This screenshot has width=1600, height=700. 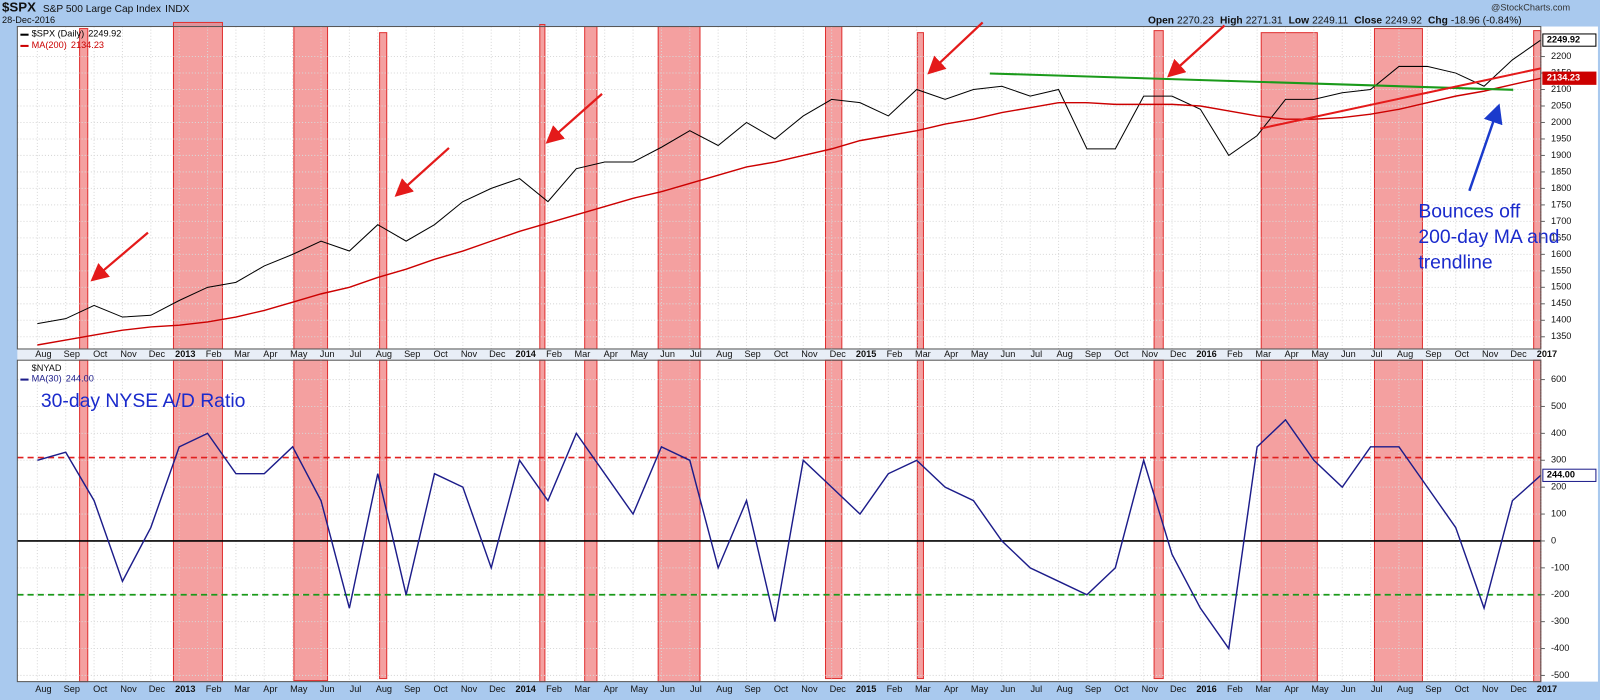 I want to click on name: S&P 500 Large Cap Index, so click(x=102, y=9).